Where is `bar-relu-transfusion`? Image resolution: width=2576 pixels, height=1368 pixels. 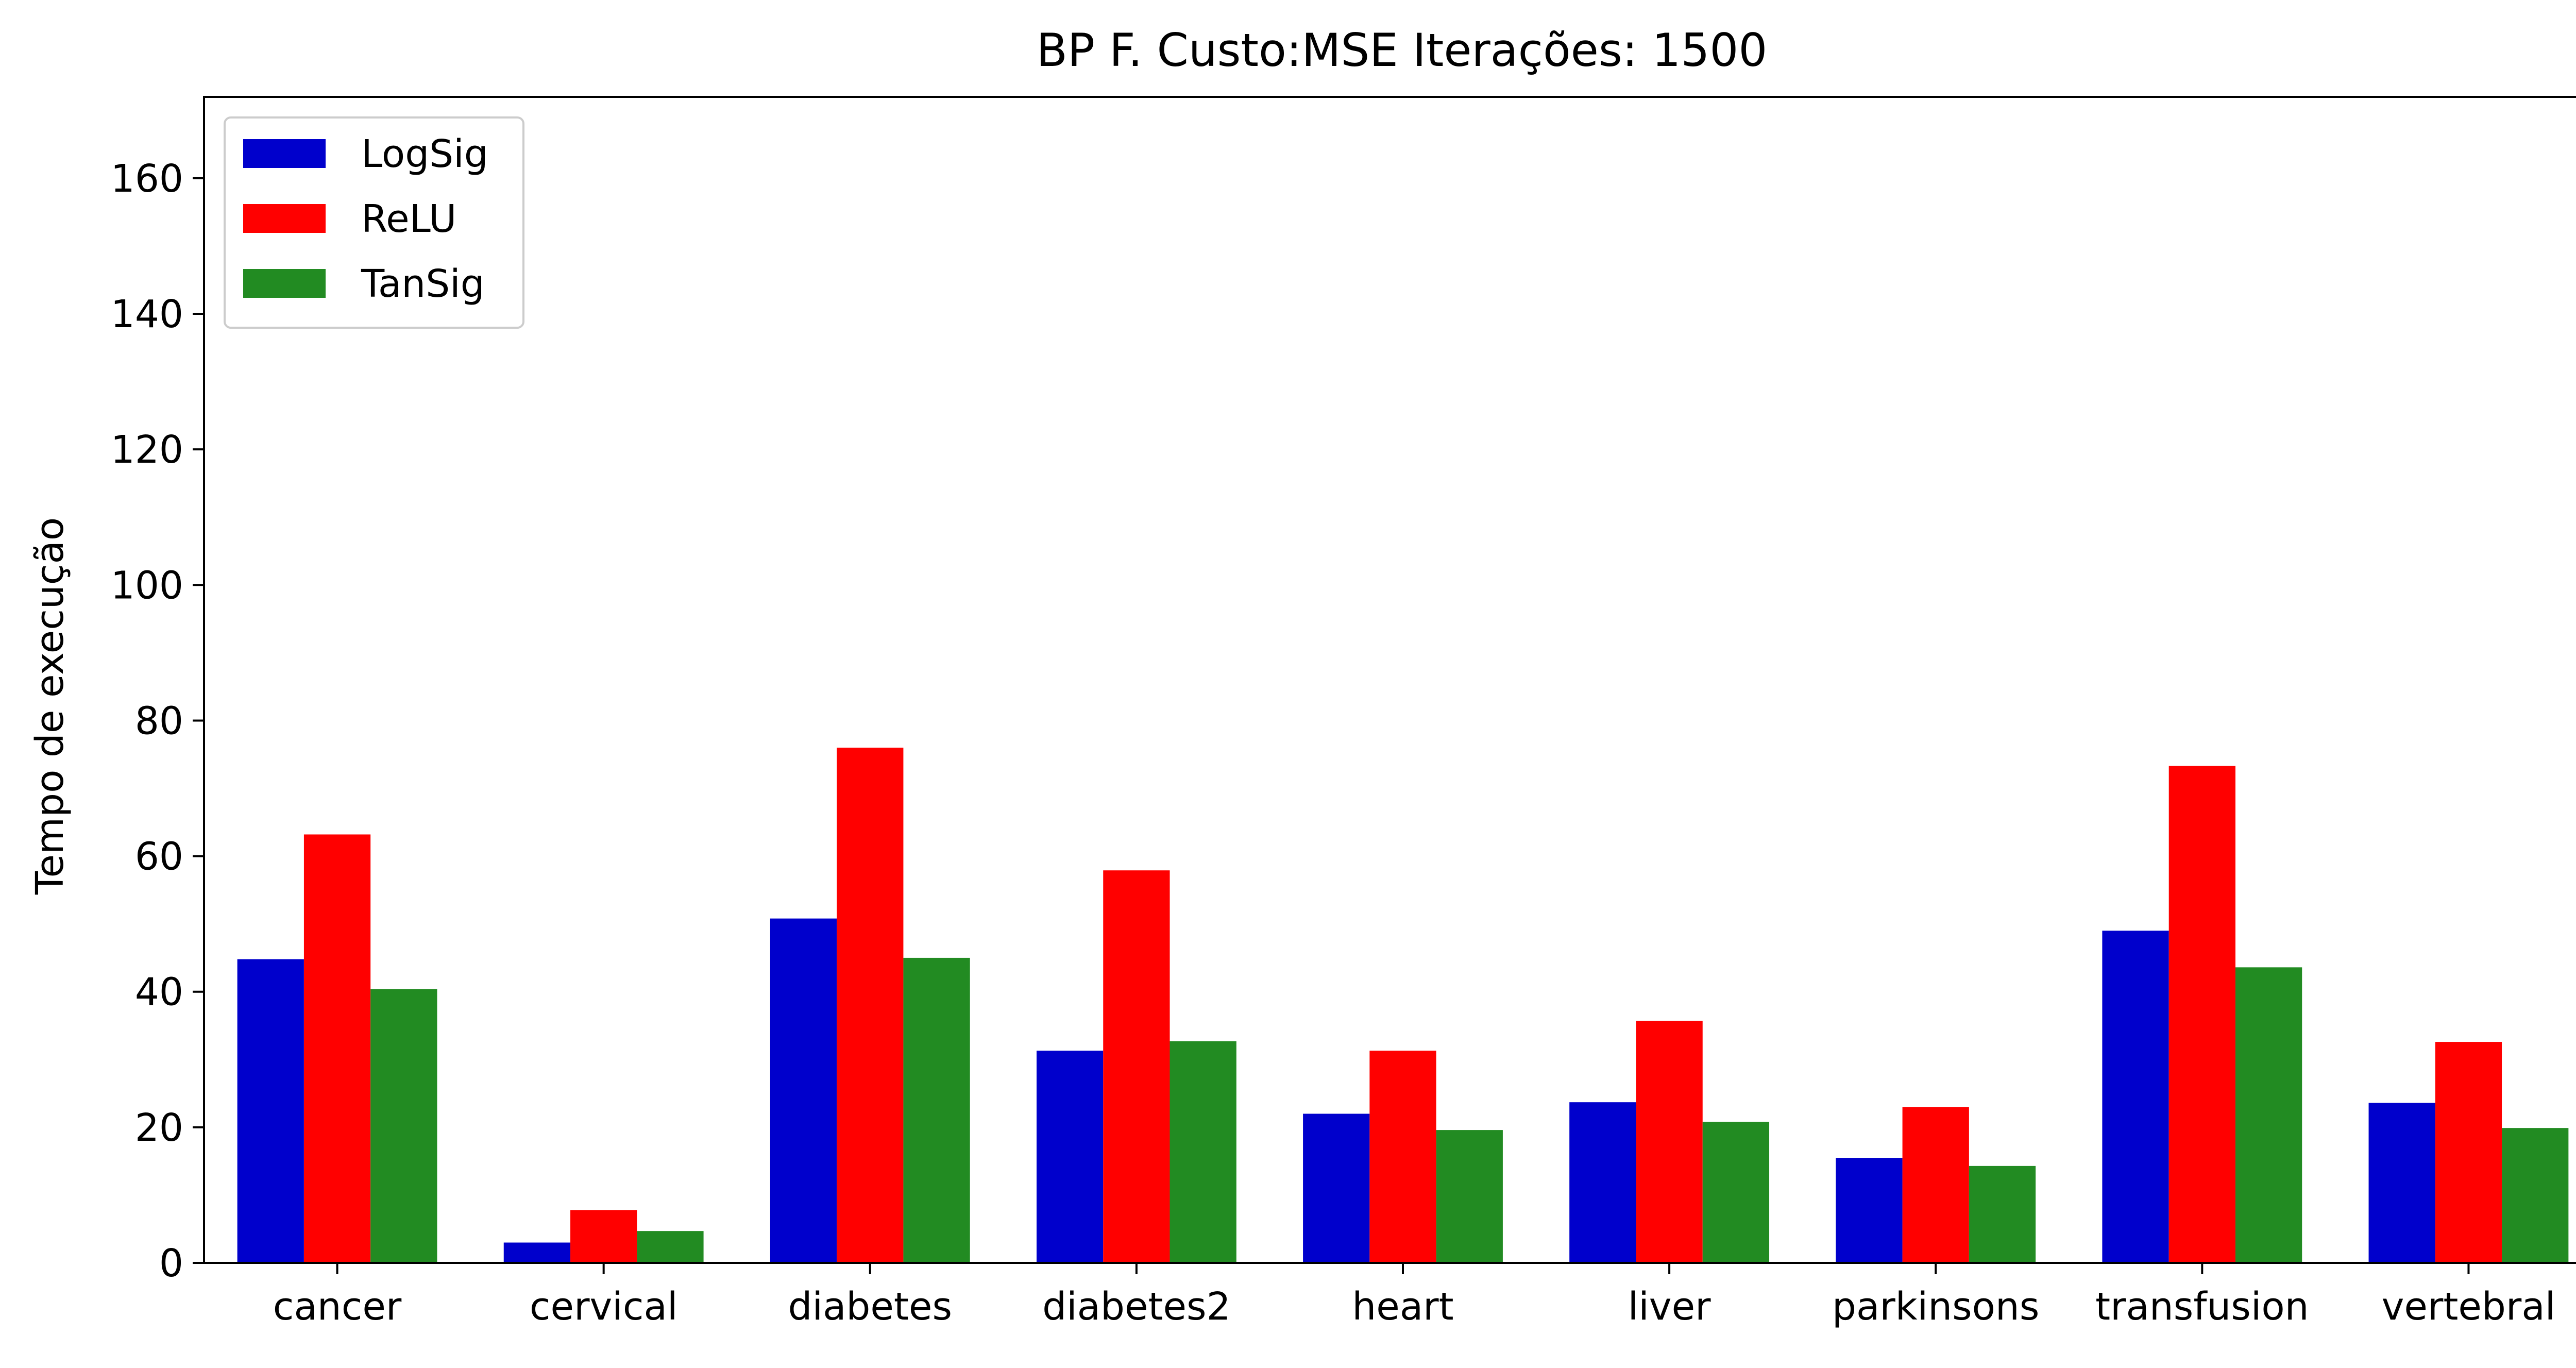
bar-relu-transfusion is located at coordinates (2201, 1014).